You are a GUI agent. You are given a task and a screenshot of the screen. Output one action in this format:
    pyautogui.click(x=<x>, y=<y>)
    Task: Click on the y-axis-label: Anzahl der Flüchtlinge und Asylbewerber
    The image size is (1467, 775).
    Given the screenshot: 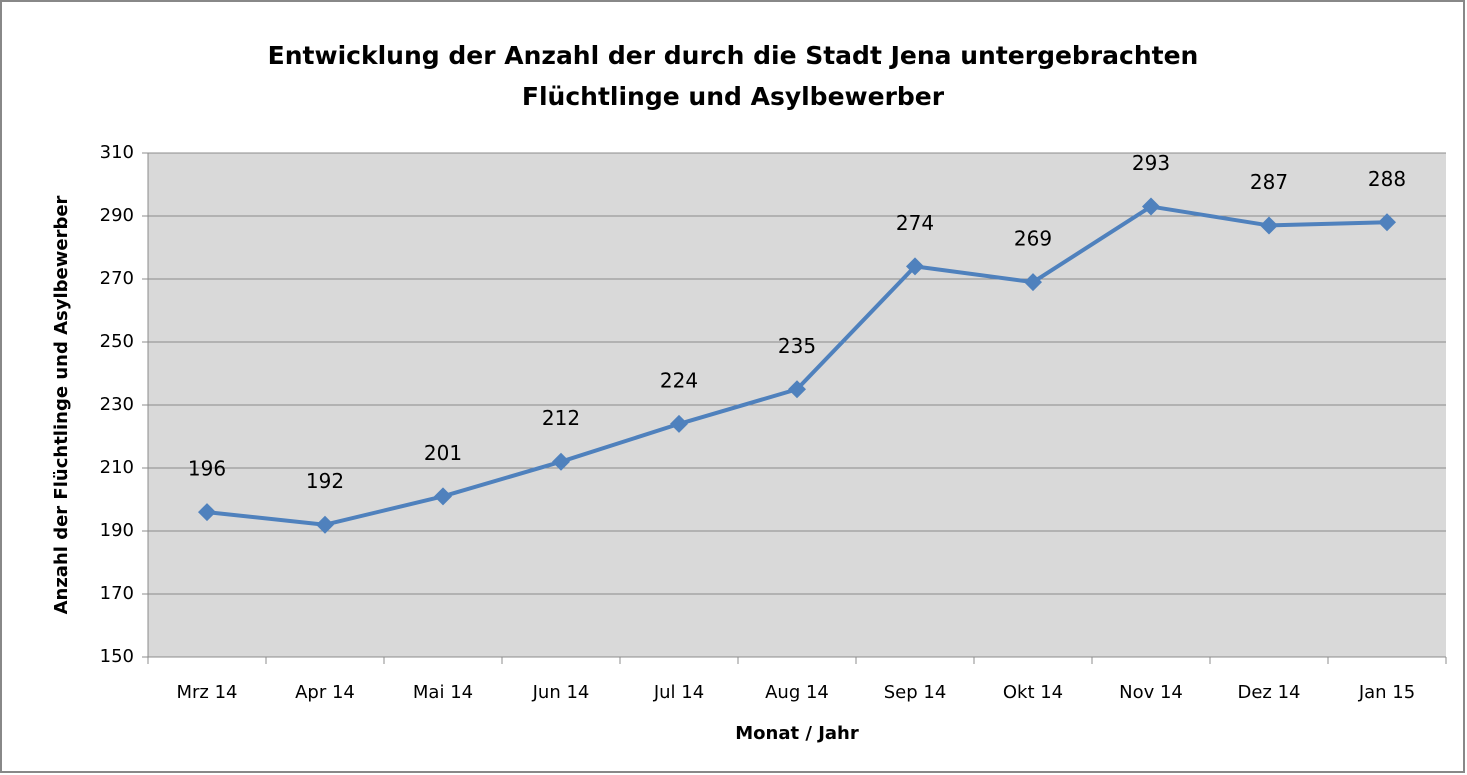 What is the action you would take?
    pyautogui.click(x=61, y=404)
    